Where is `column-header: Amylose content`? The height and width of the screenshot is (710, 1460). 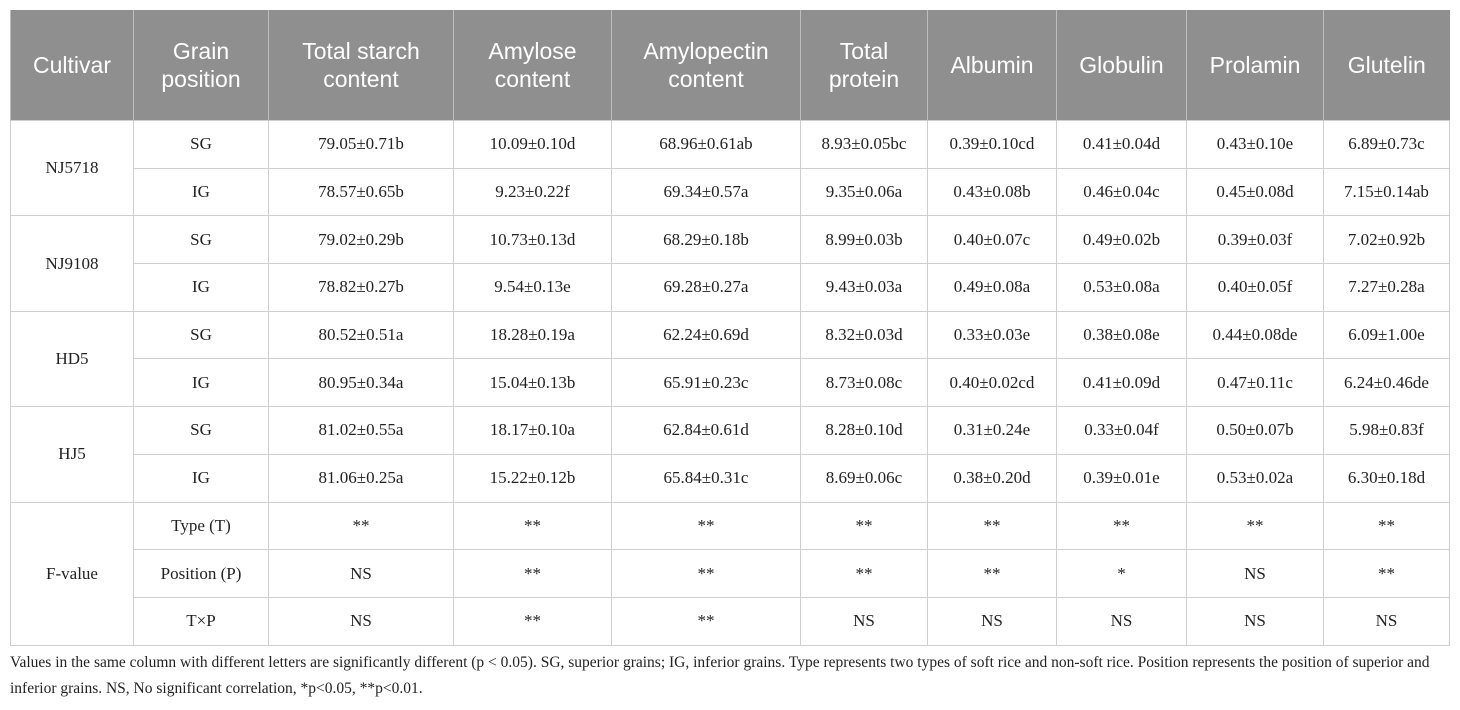 column-header: Amylose content is located at coordinates (532, 65).